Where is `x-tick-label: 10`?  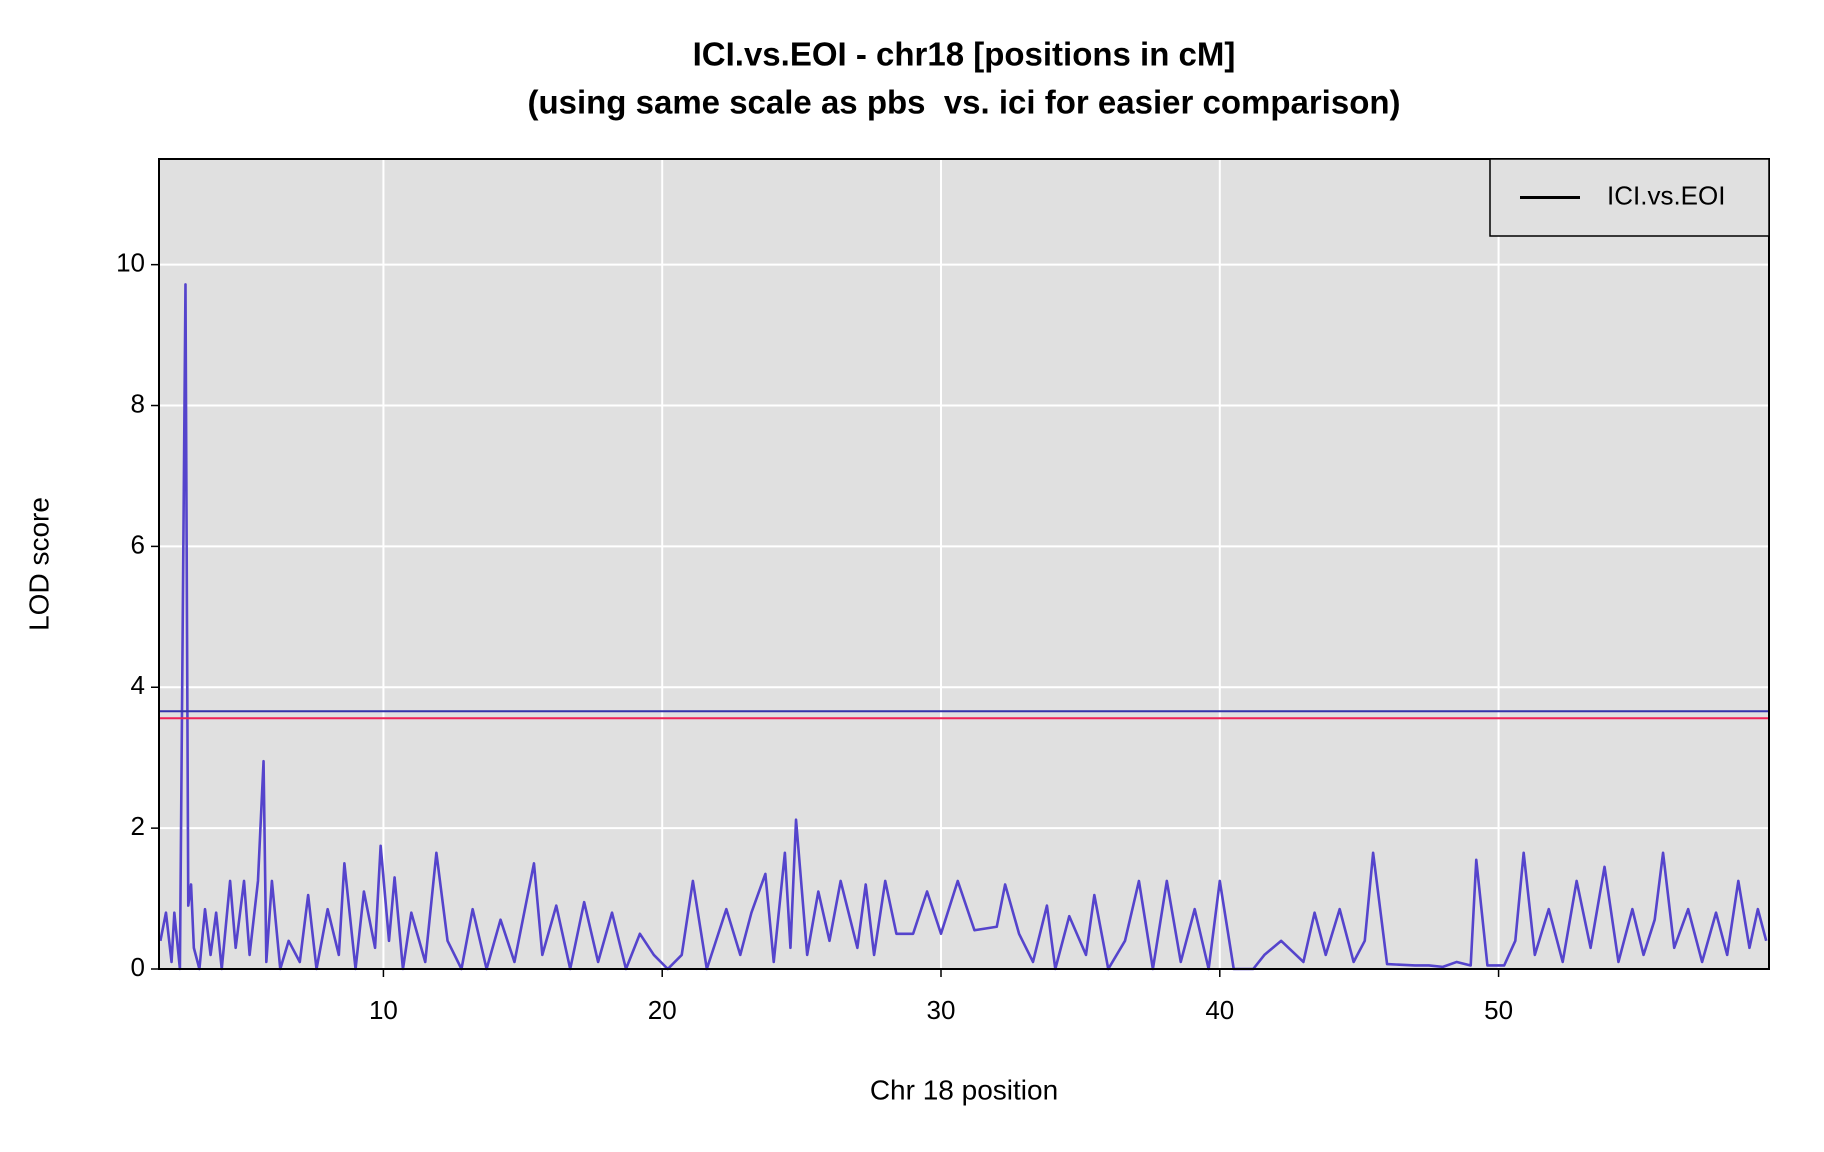
x-tick-label: 10 is located at coordinates (383, 1010).